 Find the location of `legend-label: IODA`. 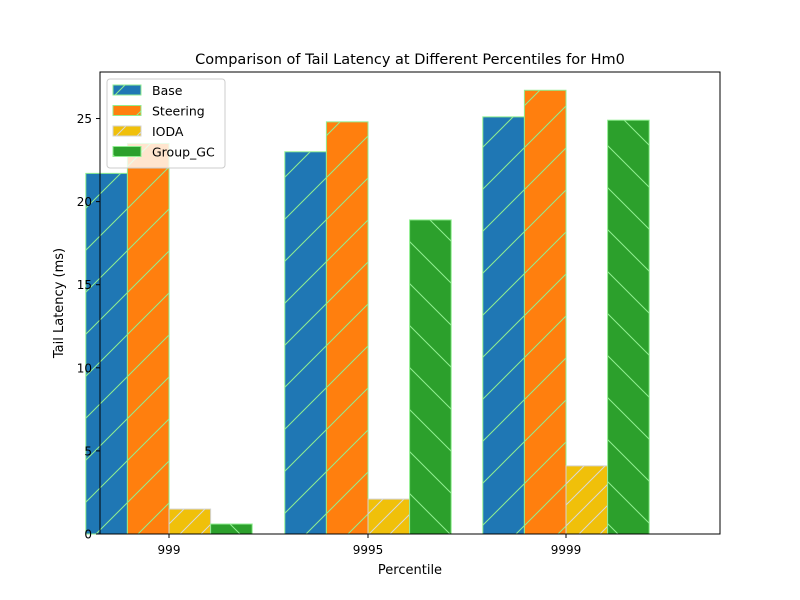

legend-label: IODA is located at coordinates (168, 131).